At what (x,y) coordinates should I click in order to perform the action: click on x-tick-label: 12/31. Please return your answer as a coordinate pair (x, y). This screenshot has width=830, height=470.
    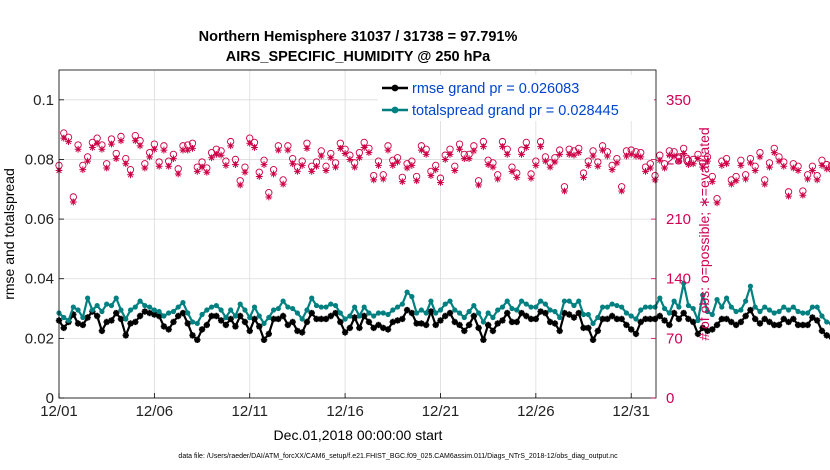
    Looking at the image, I should click on (631, 411).